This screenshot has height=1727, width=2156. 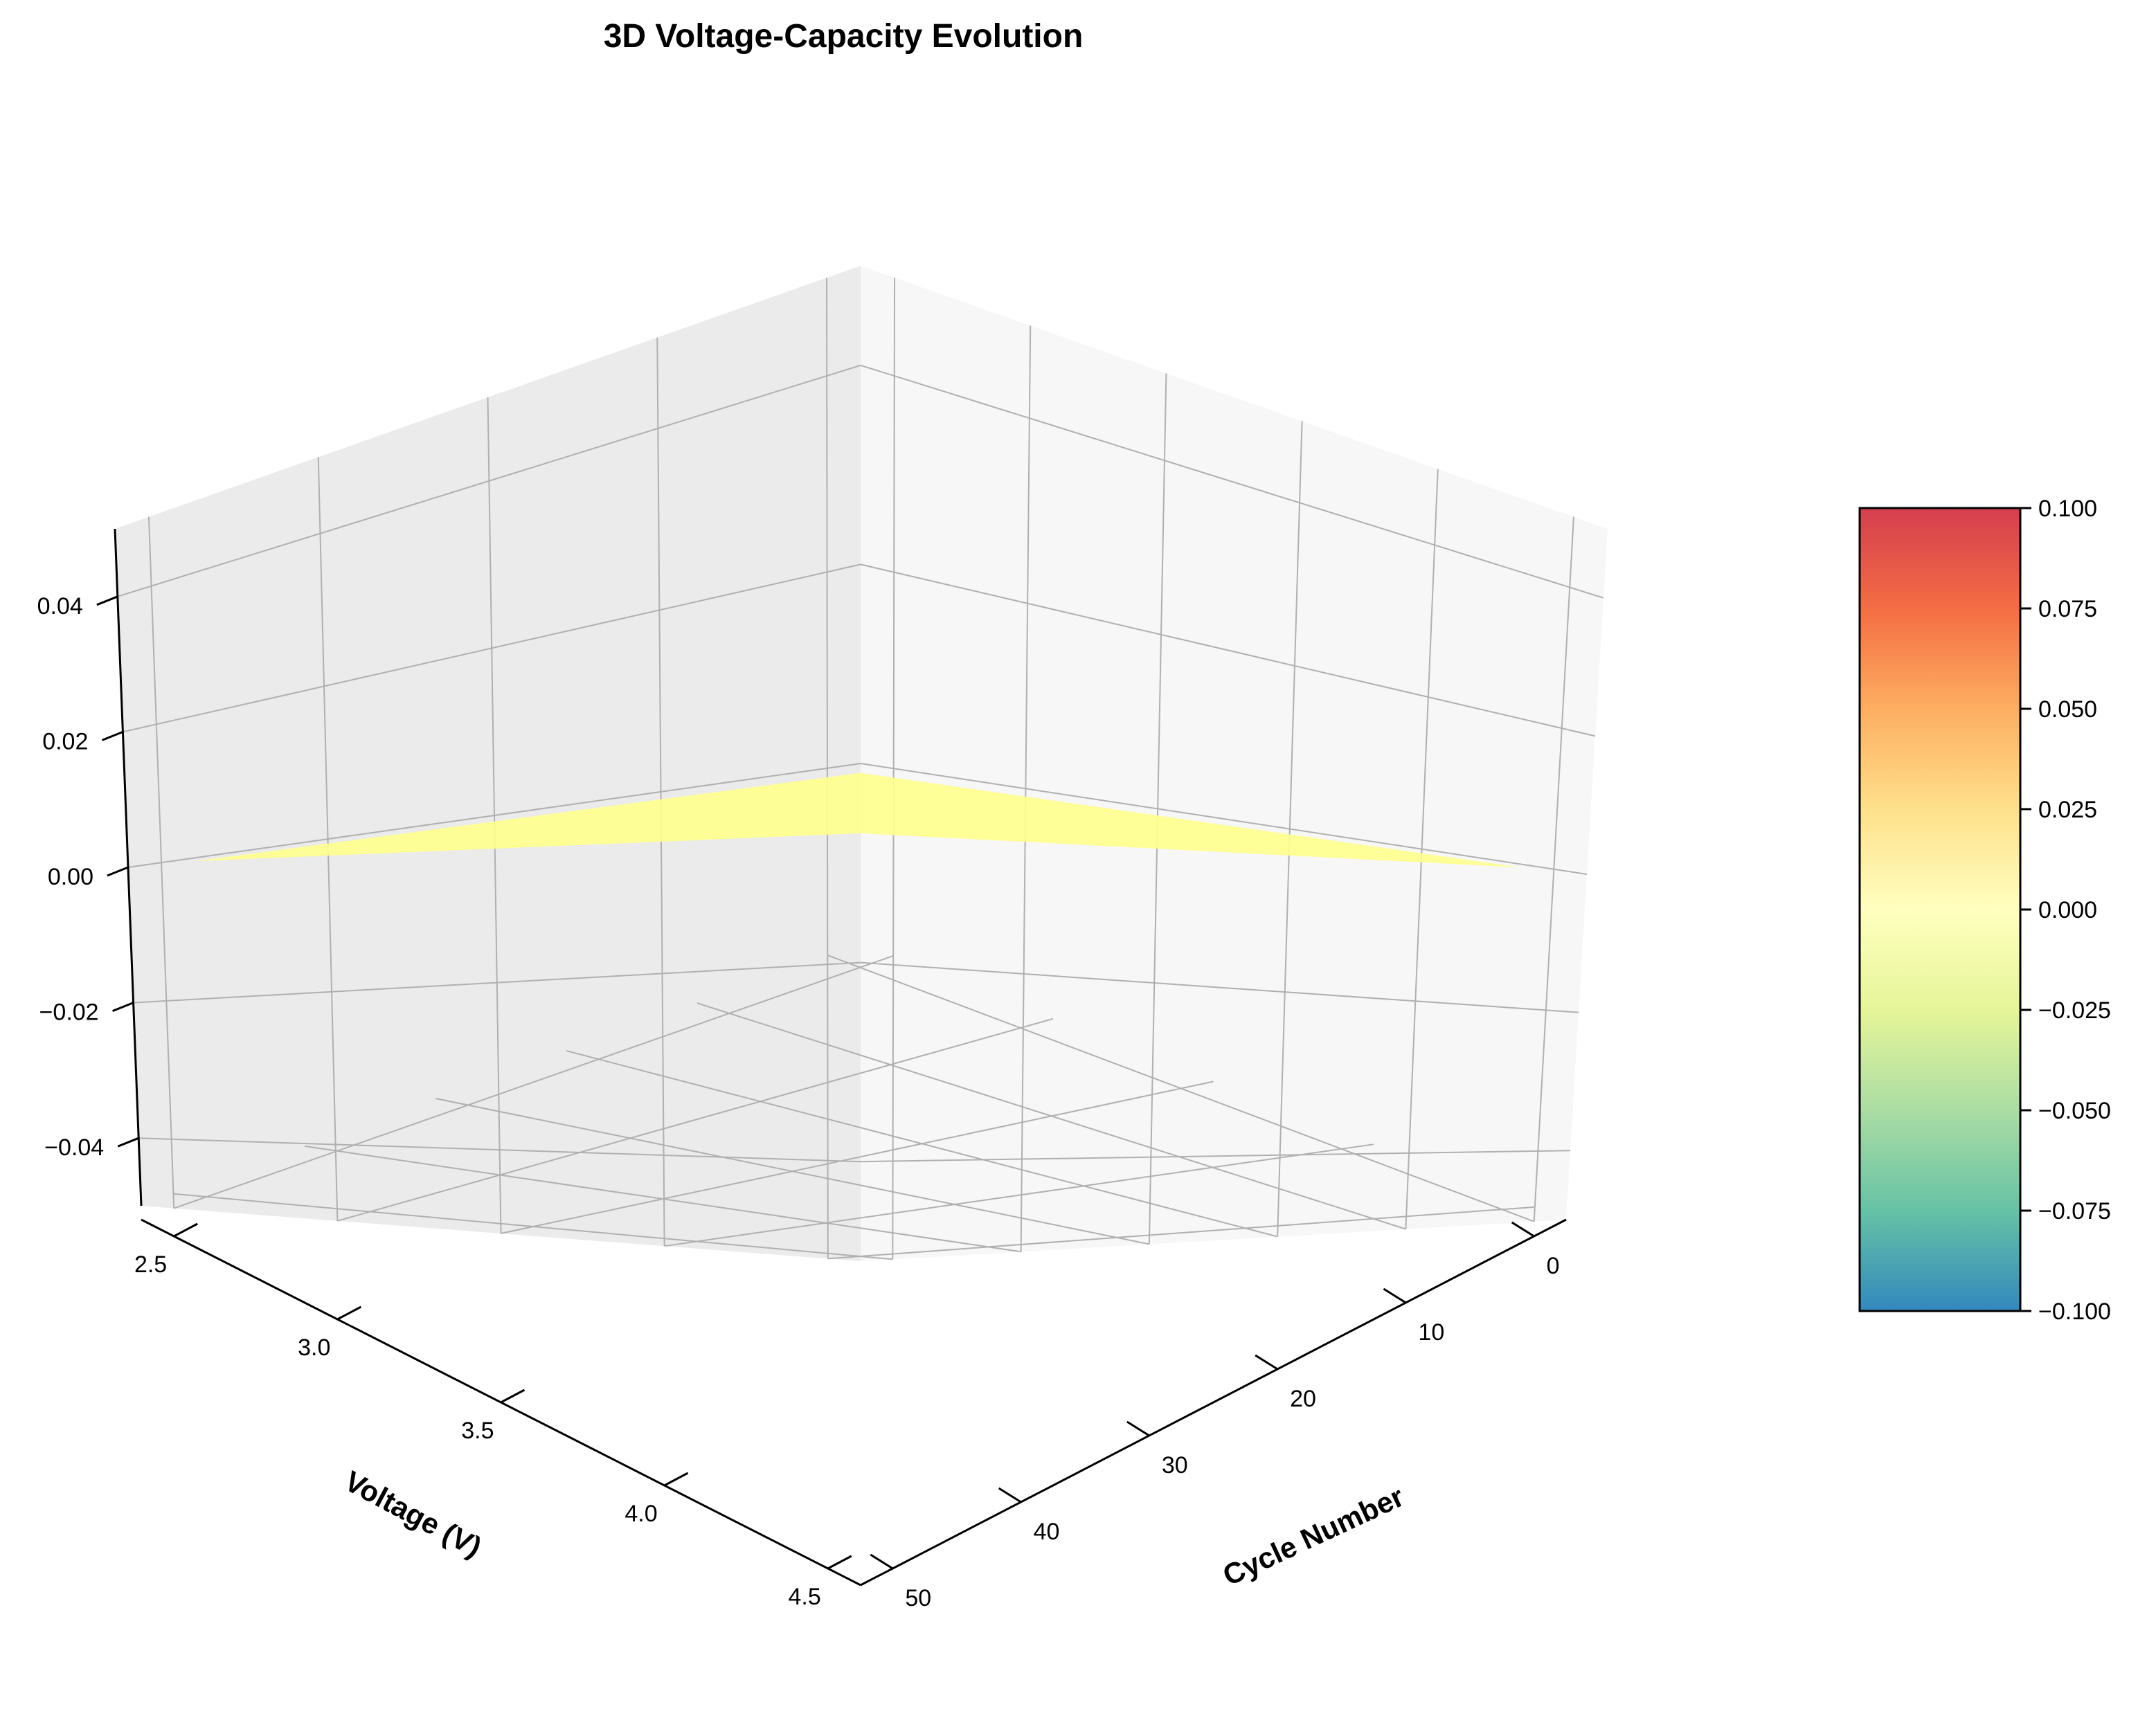 What do you see at coordinates (69, 1013) in the screenshot?
I see `z-tick-label-1: −0.02` at bounding box center [69, 1013].